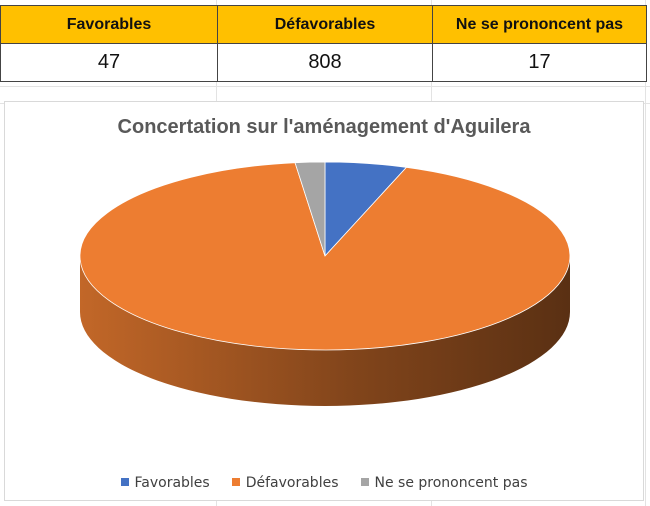 The image size is (650, 506). Describe the element at coordinates (109, 62) in the screenshot. I see `value-cell-favorables: 47` at that location.